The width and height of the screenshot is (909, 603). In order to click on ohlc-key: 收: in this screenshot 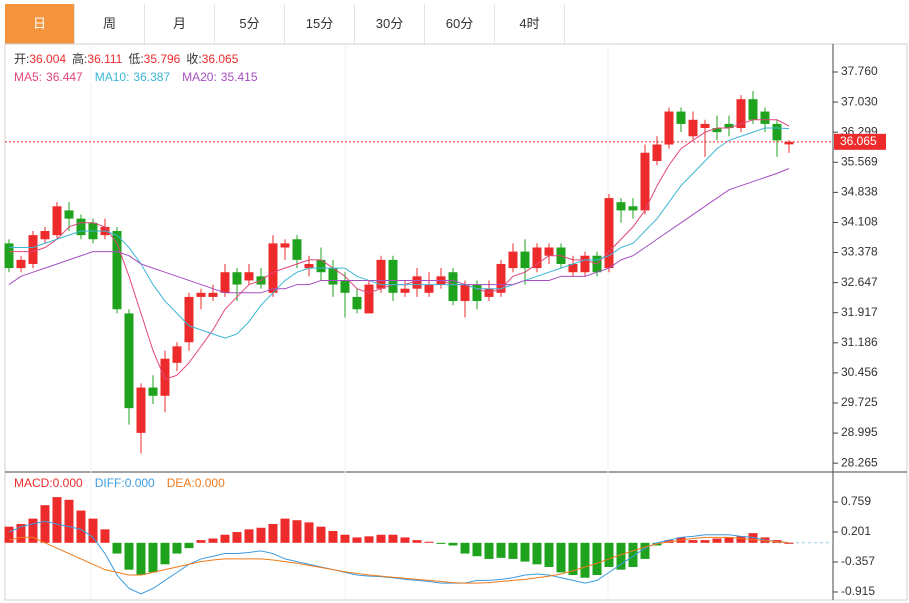, I will do `click(193, 59)`.